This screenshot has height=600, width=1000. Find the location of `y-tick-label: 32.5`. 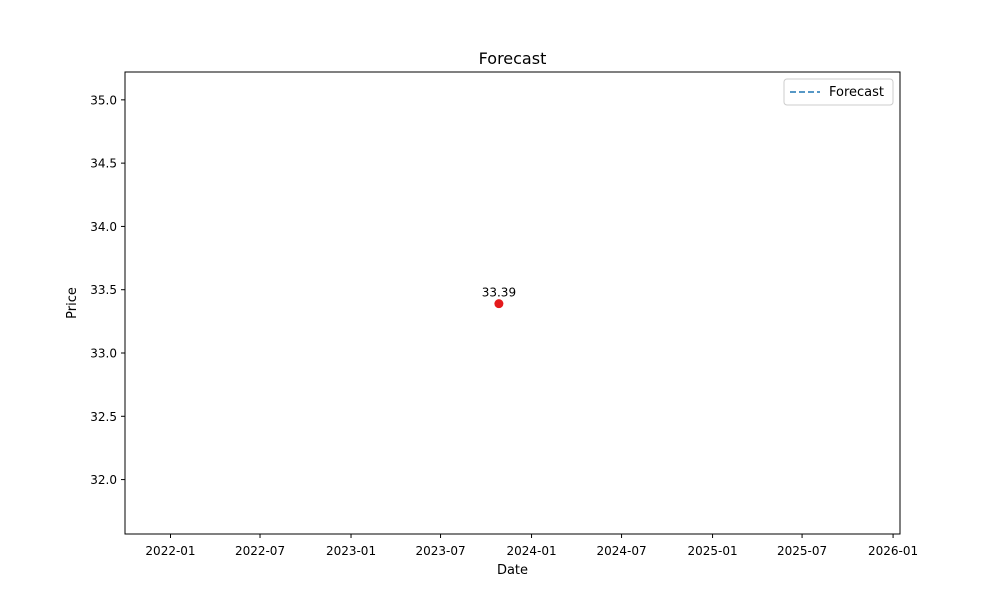

y-tick-label: 32.5 is located at coordinates (103, 417).